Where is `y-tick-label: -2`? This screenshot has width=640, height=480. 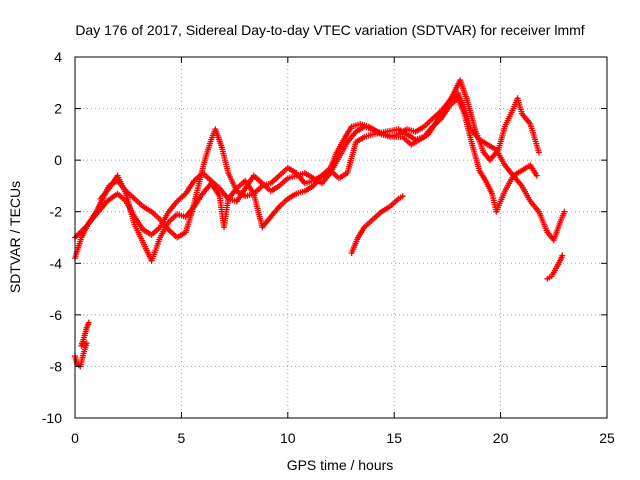
y-tick-label: -2 is located at coordinates (56, 212).